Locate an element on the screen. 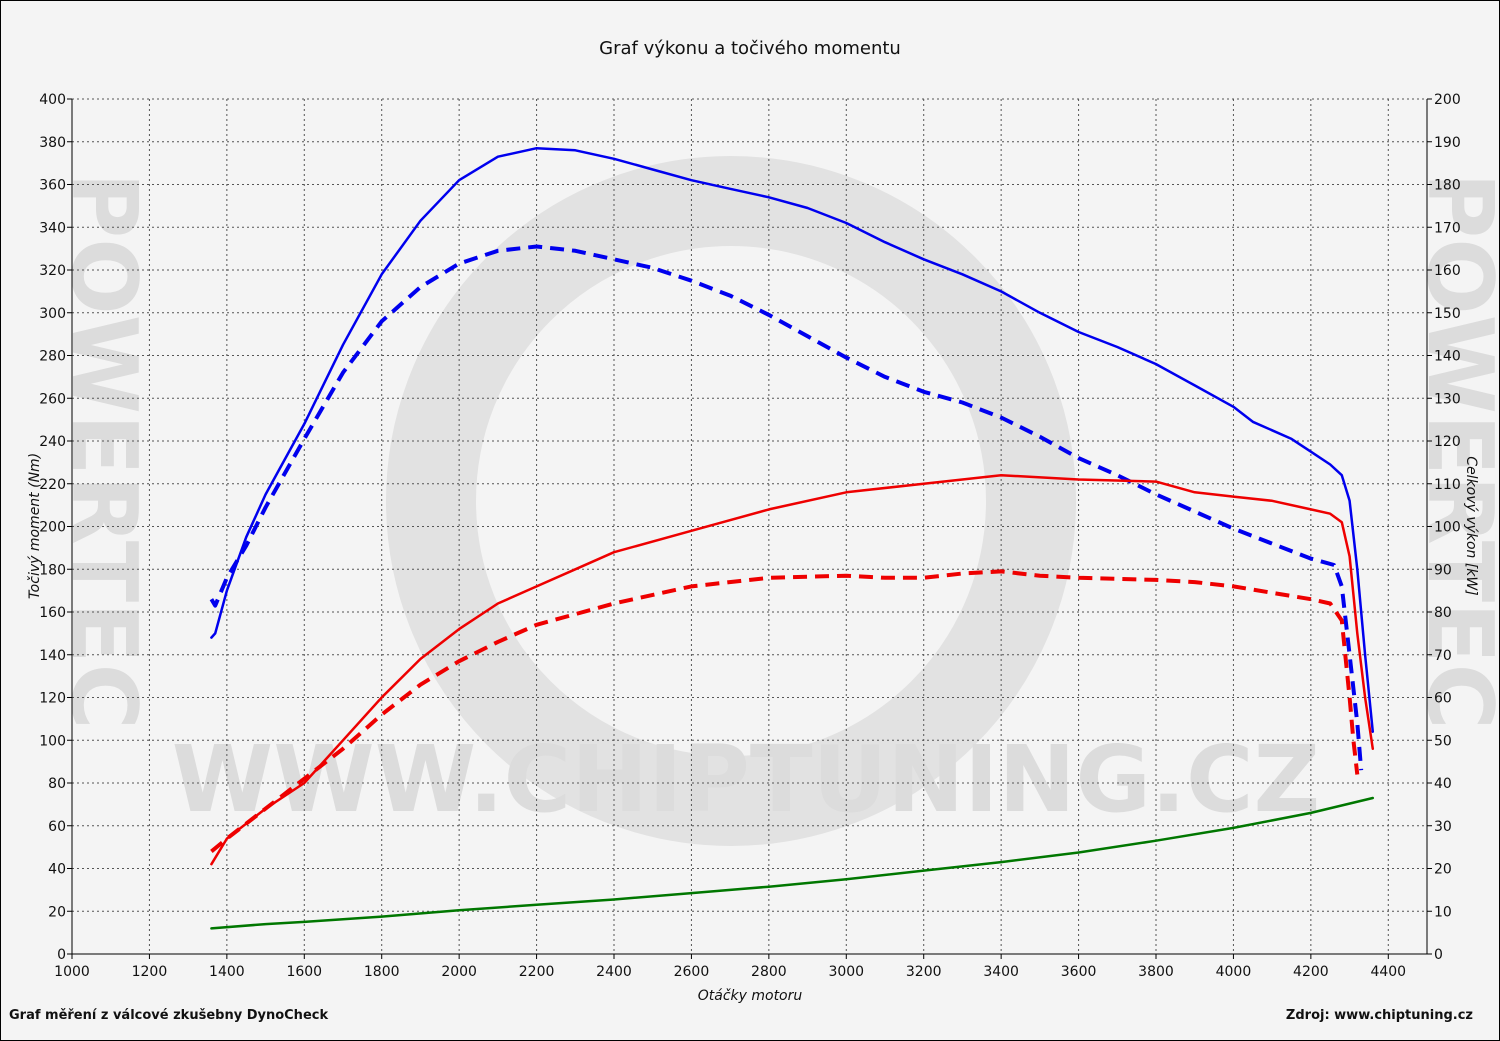 The height and width of the screenshot is (1041, 1500). watermark-side-right: POWERTEC is located at coordinates (1453, 450).